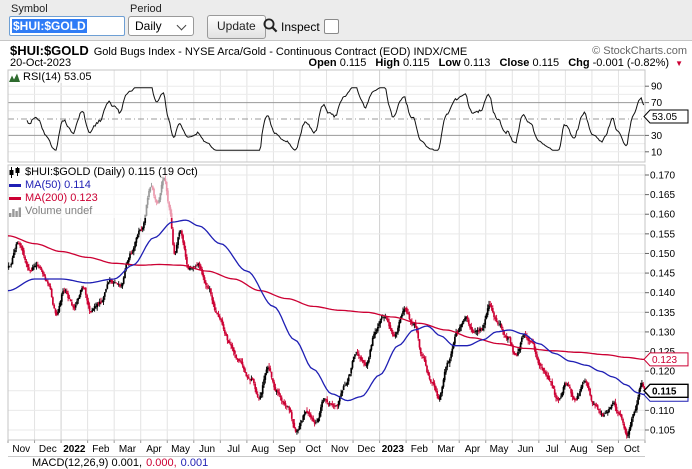 The width and height of the screenshot is (692, 469). What do you see at coordinates (103, 185) in the screenshot?
I see `legend-ma50-row: MA(50) 0.114` at bounding box center [103, 185].